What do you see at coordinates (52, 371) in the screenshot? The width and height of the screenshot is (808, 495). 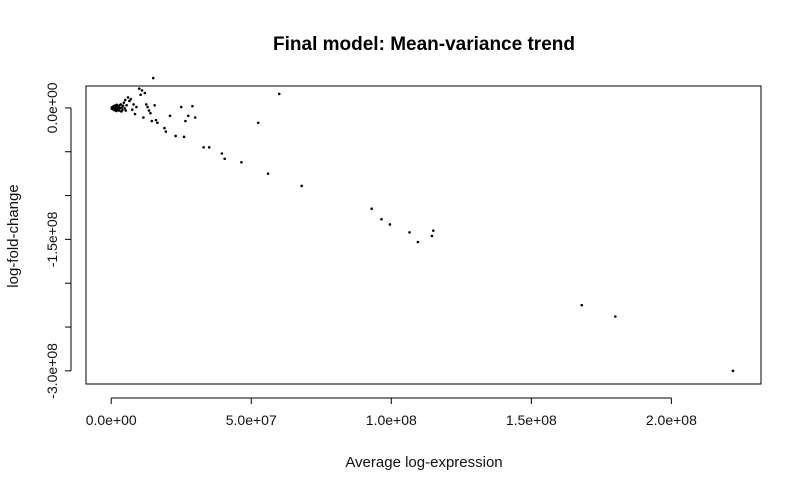 I see `y-tick-label: -3.0e+08` at bounding box center [52, 371].